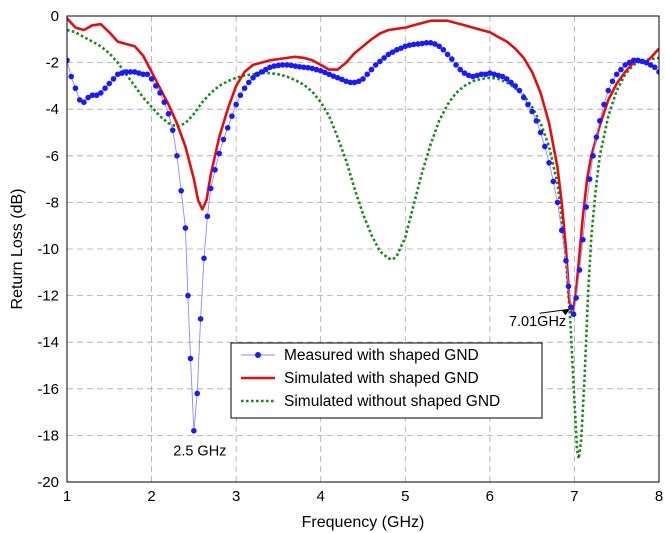 Image resolution: width=665 pixels, height=533 pixels. I want to click on x-tick-label: 2, so click(151, 496).